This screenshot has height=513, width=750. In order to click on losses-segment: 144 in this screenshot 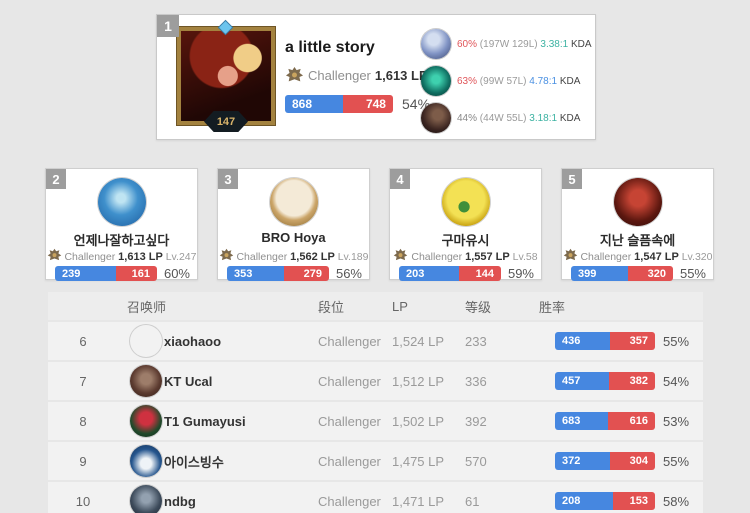, I will do `click(479, 273)`.